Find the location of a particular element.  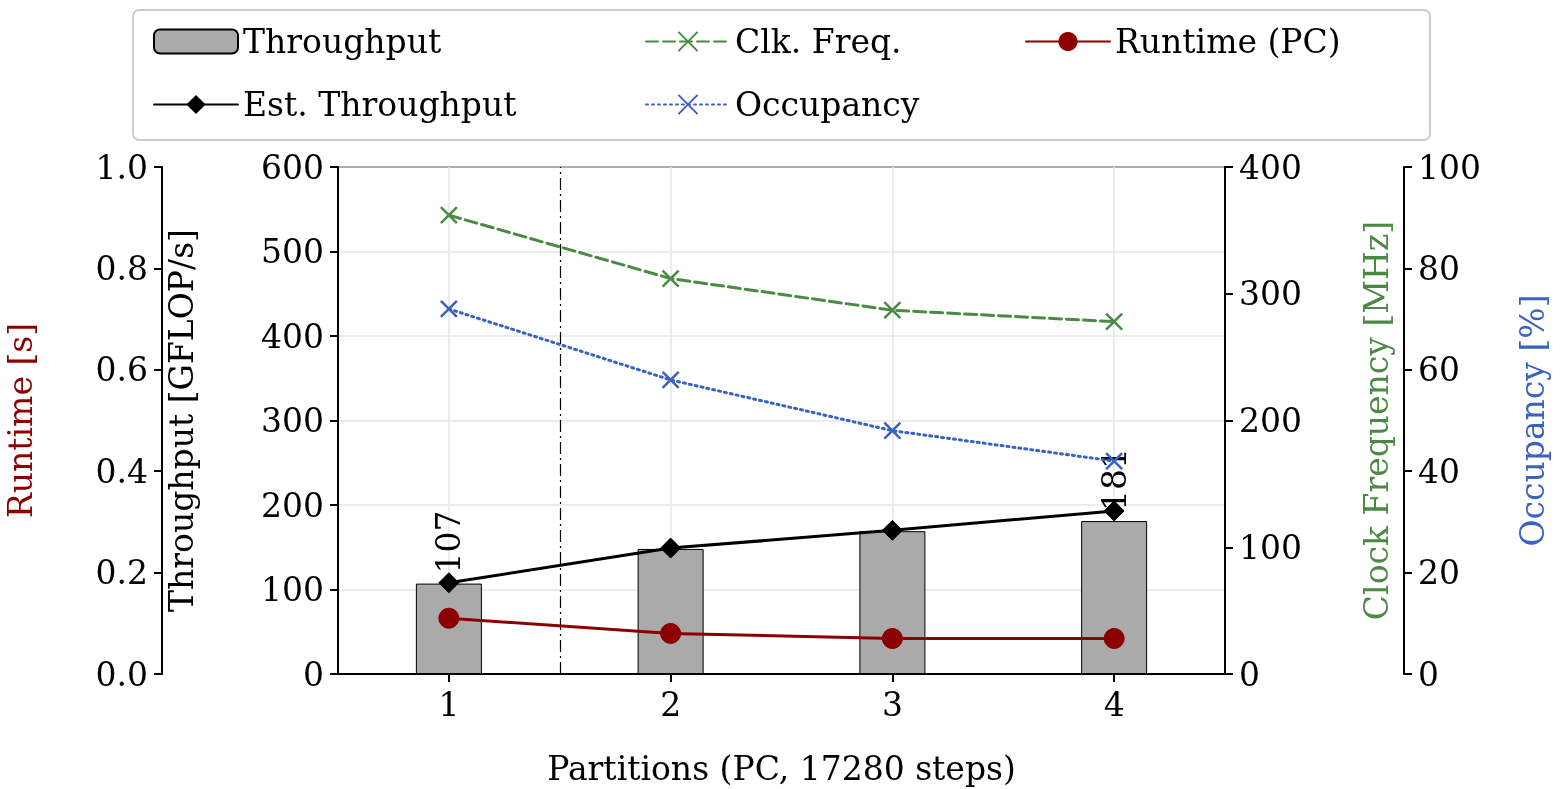

legend-label: Throughput is located at coordinates (342, 41).